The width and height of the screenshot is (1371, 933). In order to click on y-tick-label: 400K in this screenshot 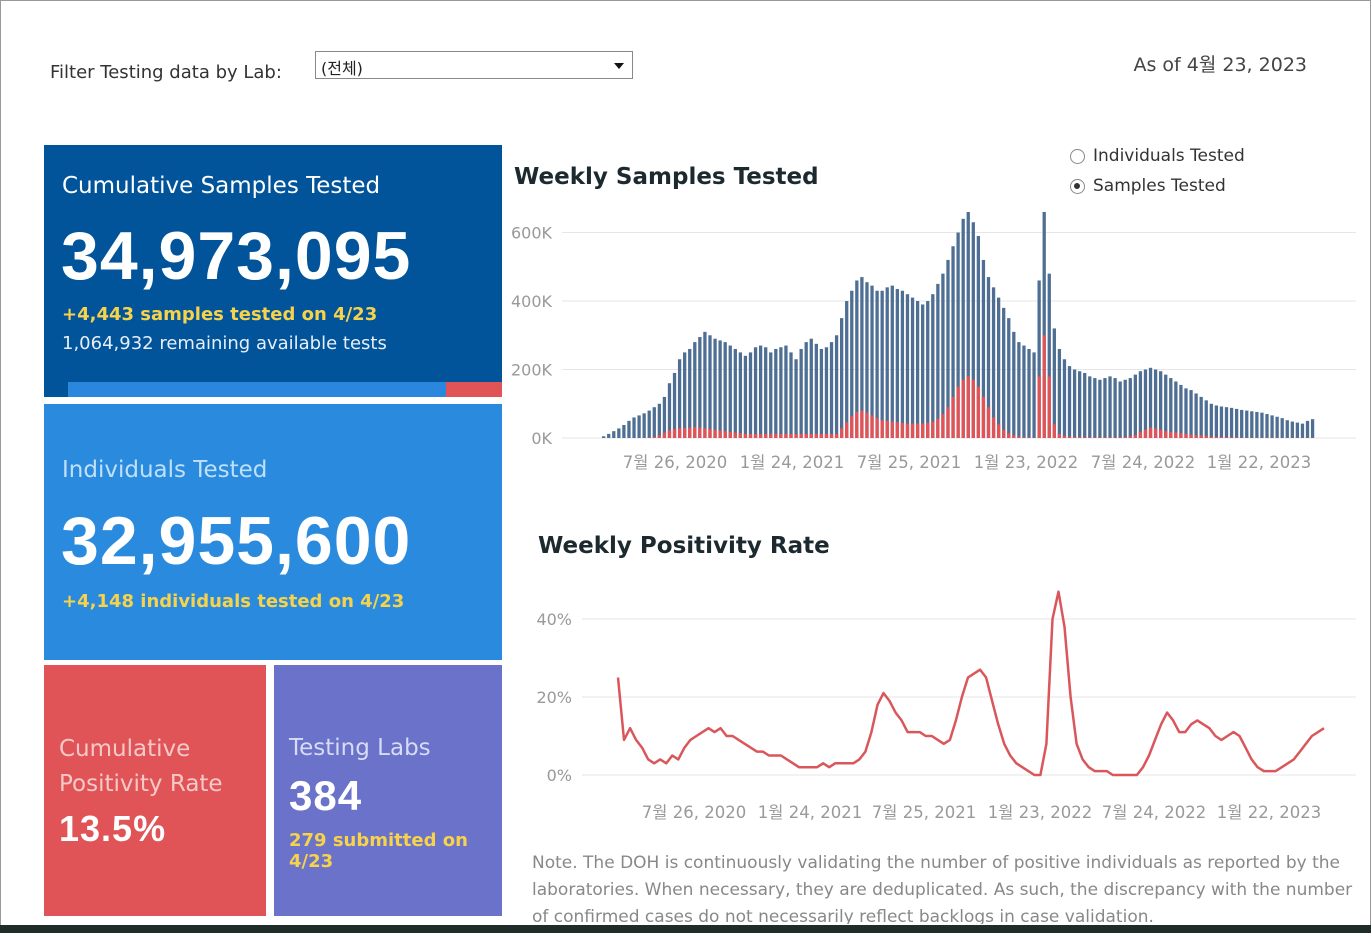, I will do `click(532, 301)`.